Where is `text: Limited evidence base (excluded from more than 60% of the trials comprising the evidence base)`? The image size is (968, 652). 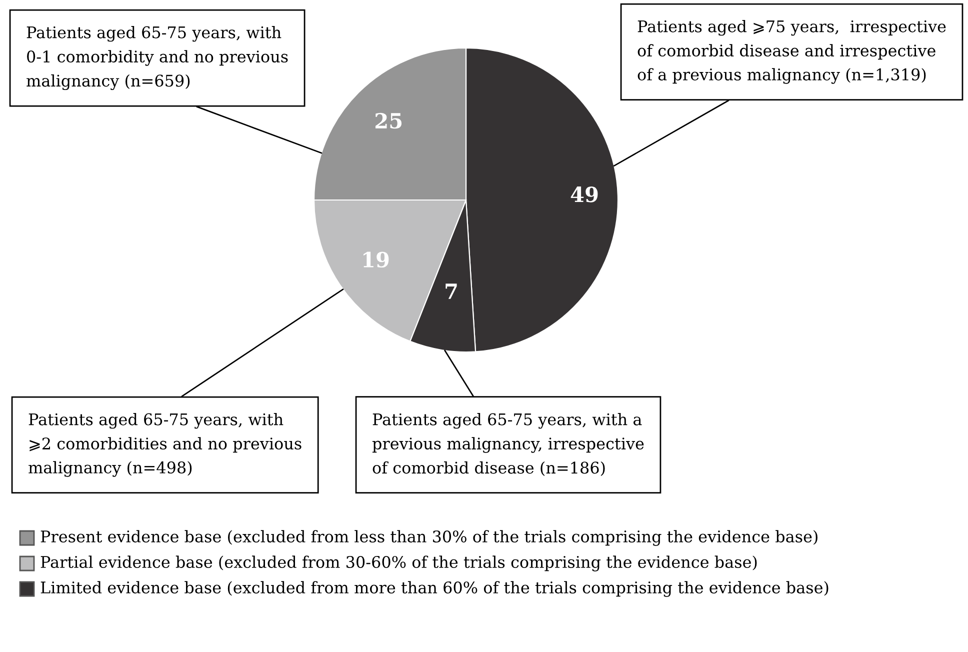 text: Limited evidence base (excluded from more than 60% of the trials comprising the evidence base) is located at coordinates (434, 589).